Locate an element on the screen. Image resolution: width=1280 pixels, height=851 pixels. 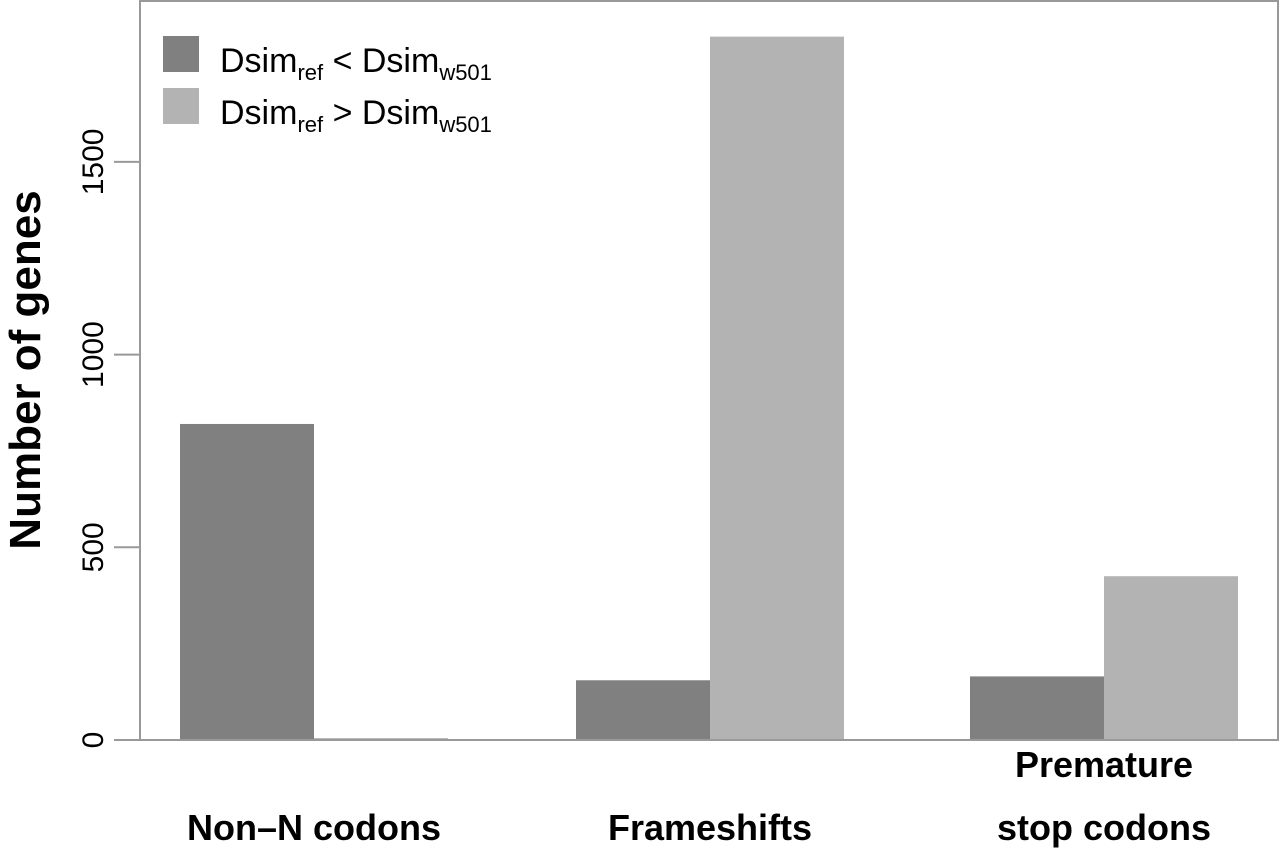
bar-series1-cat1 is located at coordinates (247, 581).